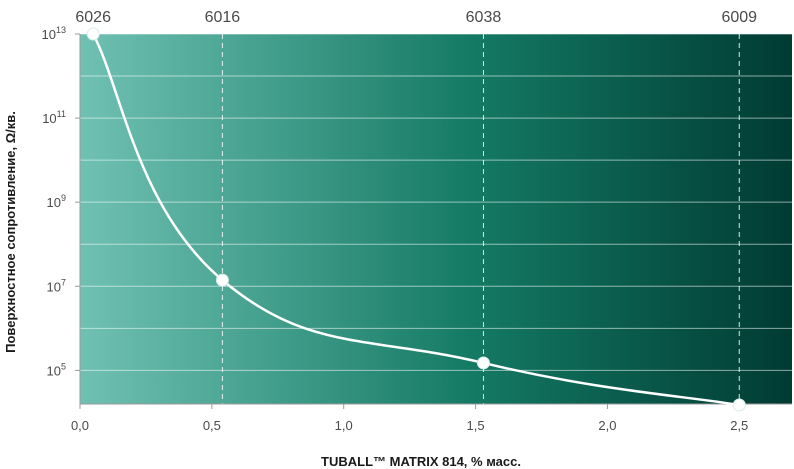 This screenshot has width=794, height=469. I want to click on y-tick-label: 10¹³, so click(54, 33).